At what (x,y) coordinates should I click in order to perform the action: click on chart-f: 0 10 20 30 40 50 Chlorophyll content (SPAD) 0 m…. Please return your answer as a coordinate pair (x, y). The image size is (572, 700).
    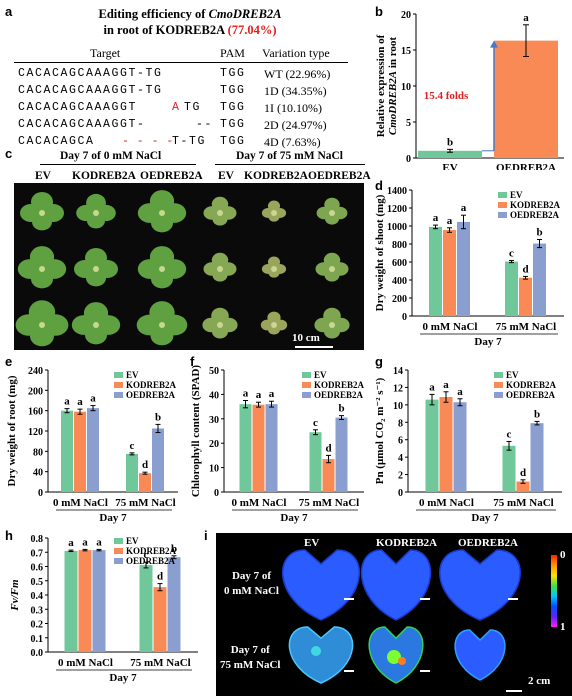
    Looking at the image, I should click on (277, 444).